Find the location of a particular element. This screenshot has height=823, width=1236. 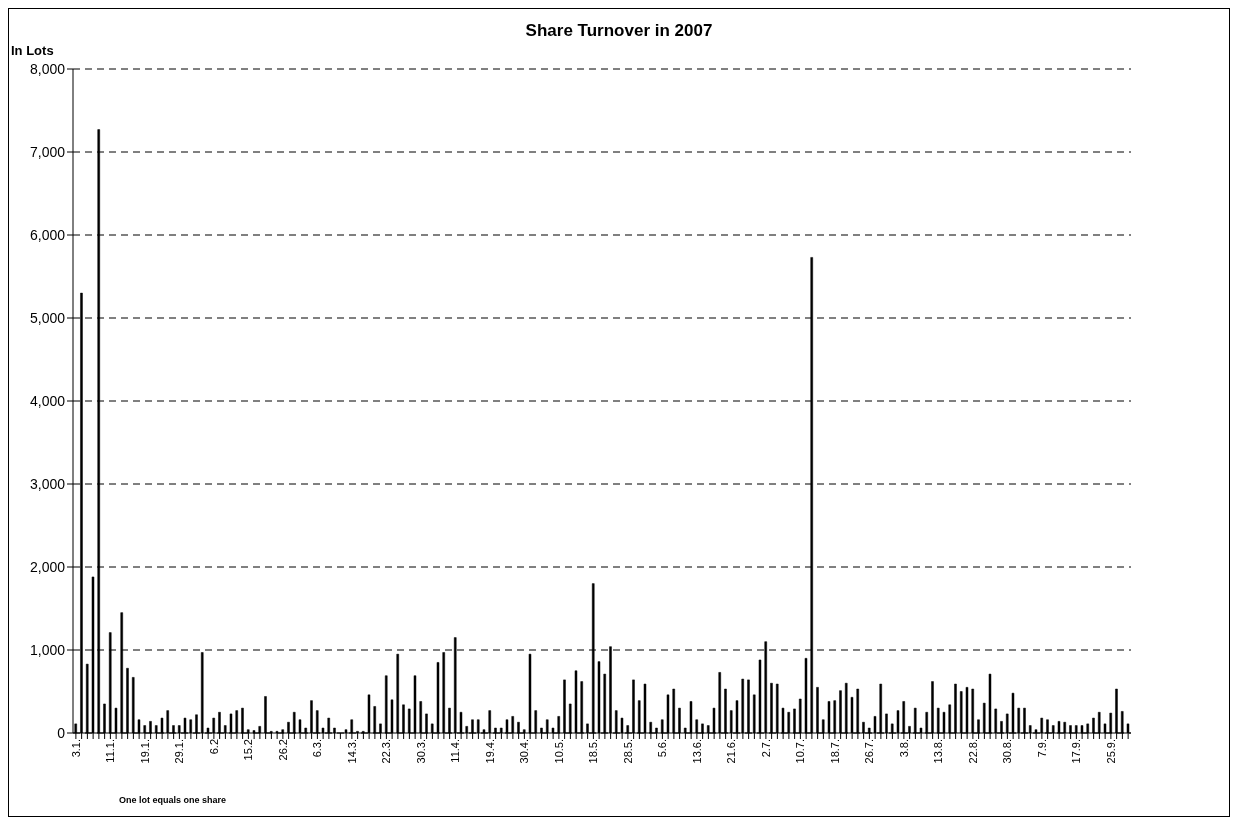

y-axis-title: In Lots is located at coordinates (32, 50).